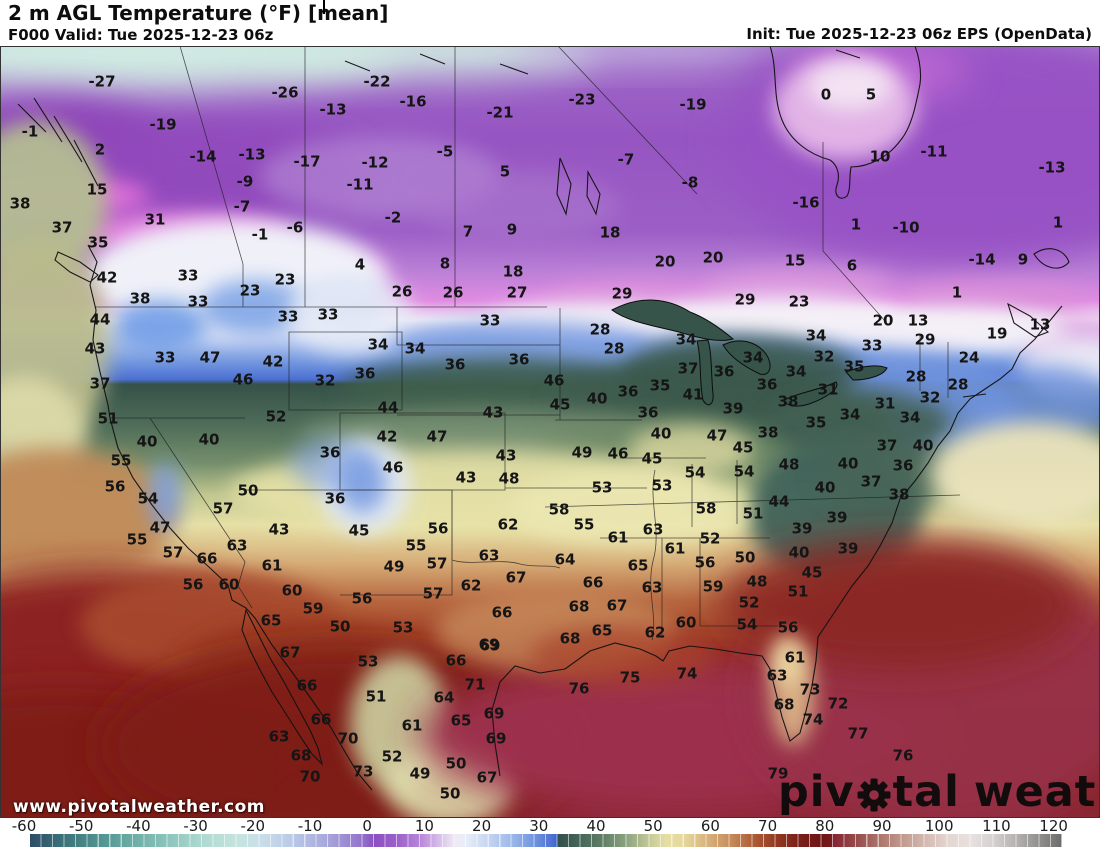 Image resolution: width=1100 pixels, height=850 pixels. What do you see at coordinates (445, 263) in the screenshot?
I see `temp-label: 8` at bounding box center [445, 263].